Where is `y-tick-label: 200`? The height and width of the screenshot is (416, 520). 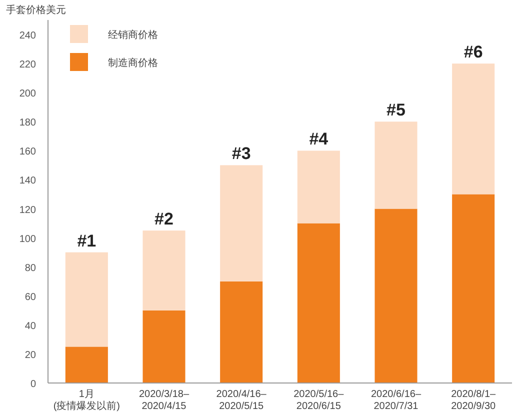
y-tick-label: 200 is located at coordinates (27, 94).